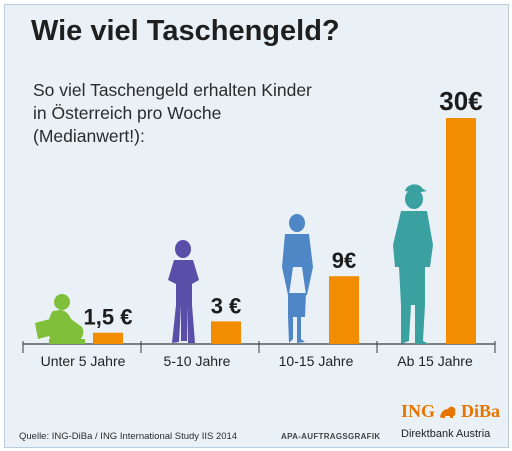  Describe the element at coordinates (127, 113) in the screenshot. I see `subtitle-line-2: in Österreich pro Woche` at that location.